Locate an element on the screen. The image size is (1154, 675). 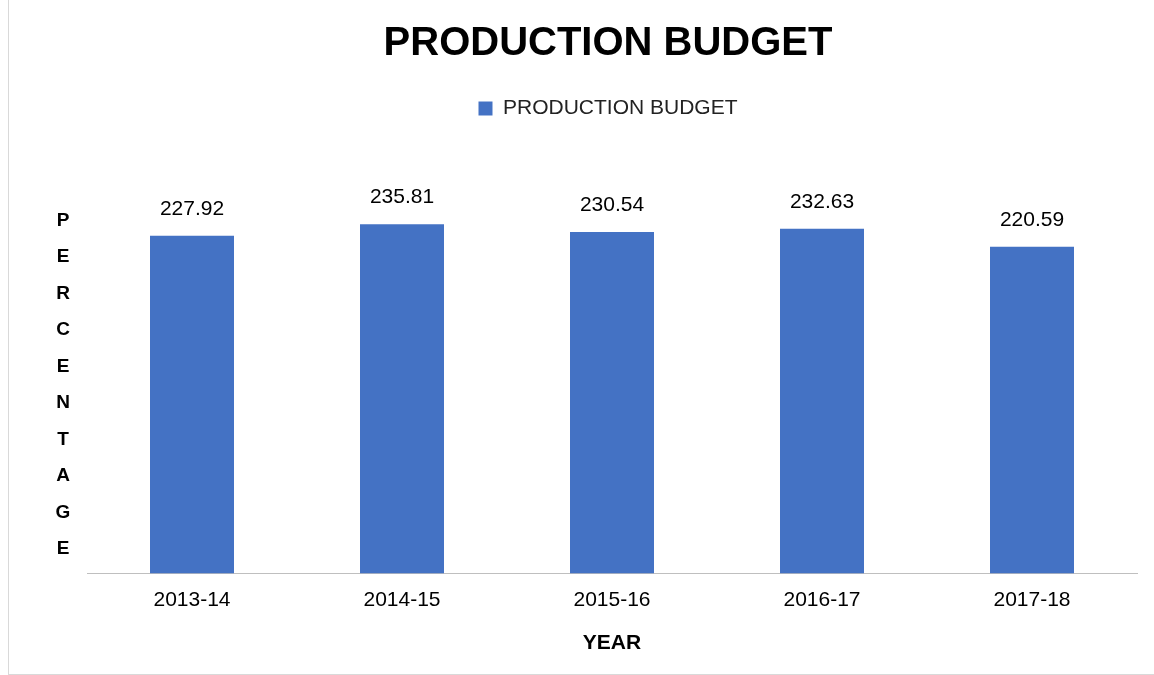
data-label: 232.63 is located at coordinates (822, 201).